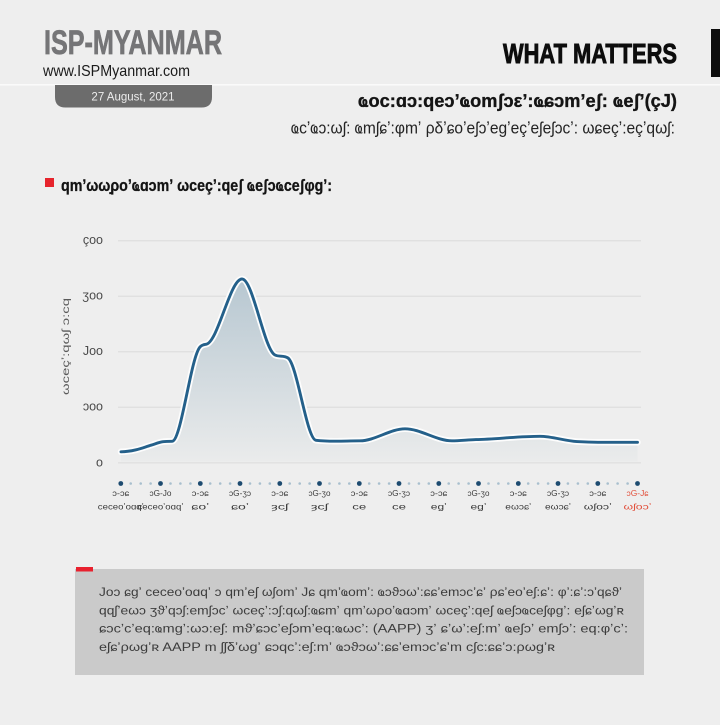 This screenshot has width=720, height=725. Describe the element at coordinates (66, 346) in the screenshot. I see `svg-text: ωceçʼ:qωʃ ɔ:cq` at that location.